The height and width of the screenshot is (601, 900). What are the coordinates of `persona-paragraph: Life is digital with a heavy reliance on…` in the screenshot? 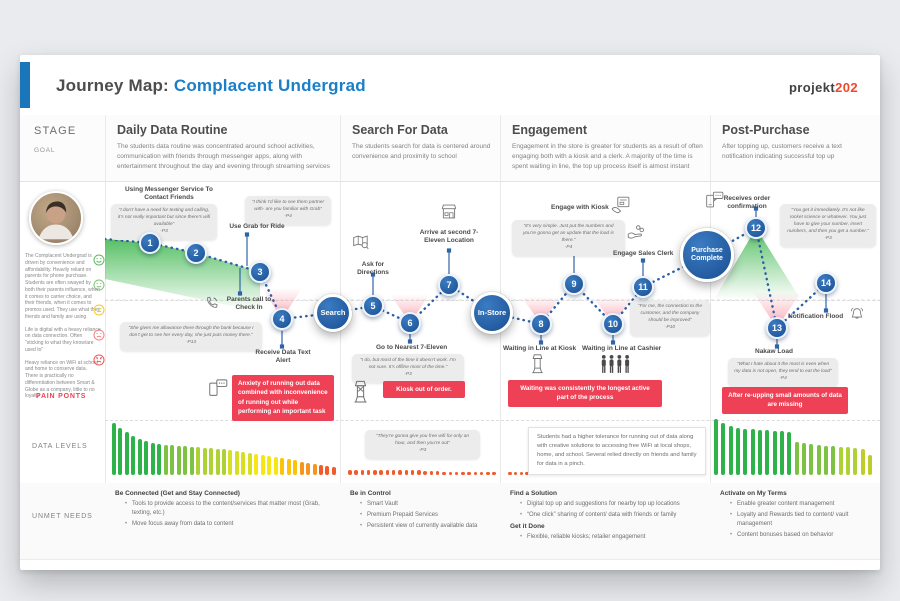 It's located at (63, 339).